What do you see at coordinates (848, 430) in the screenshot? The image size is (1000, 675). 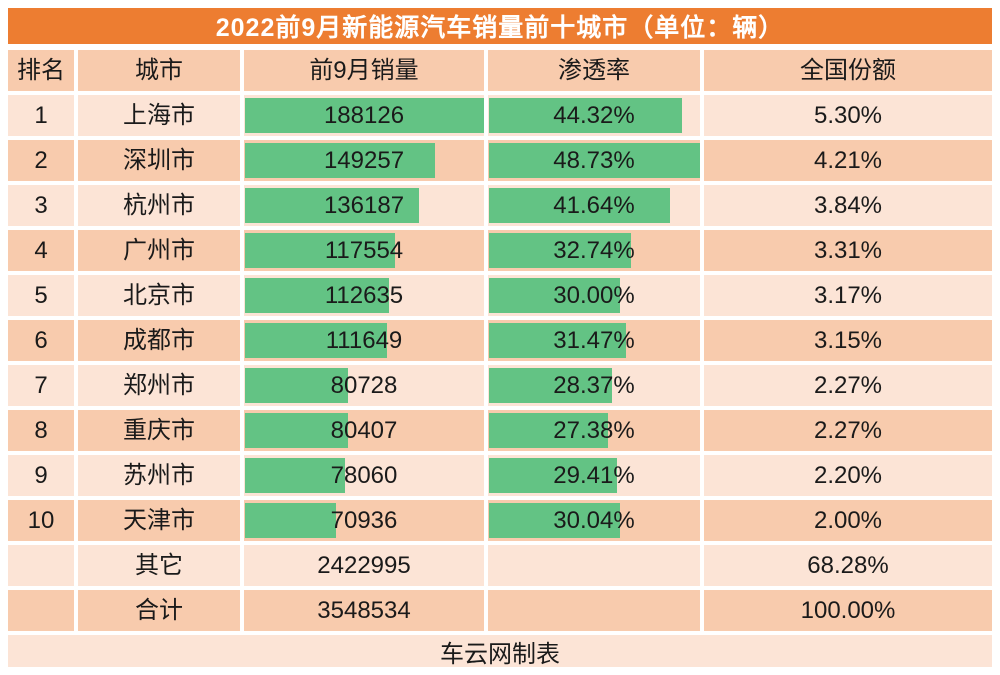 I see `share-cell: 2.27%` at bounding box center [848, 430].